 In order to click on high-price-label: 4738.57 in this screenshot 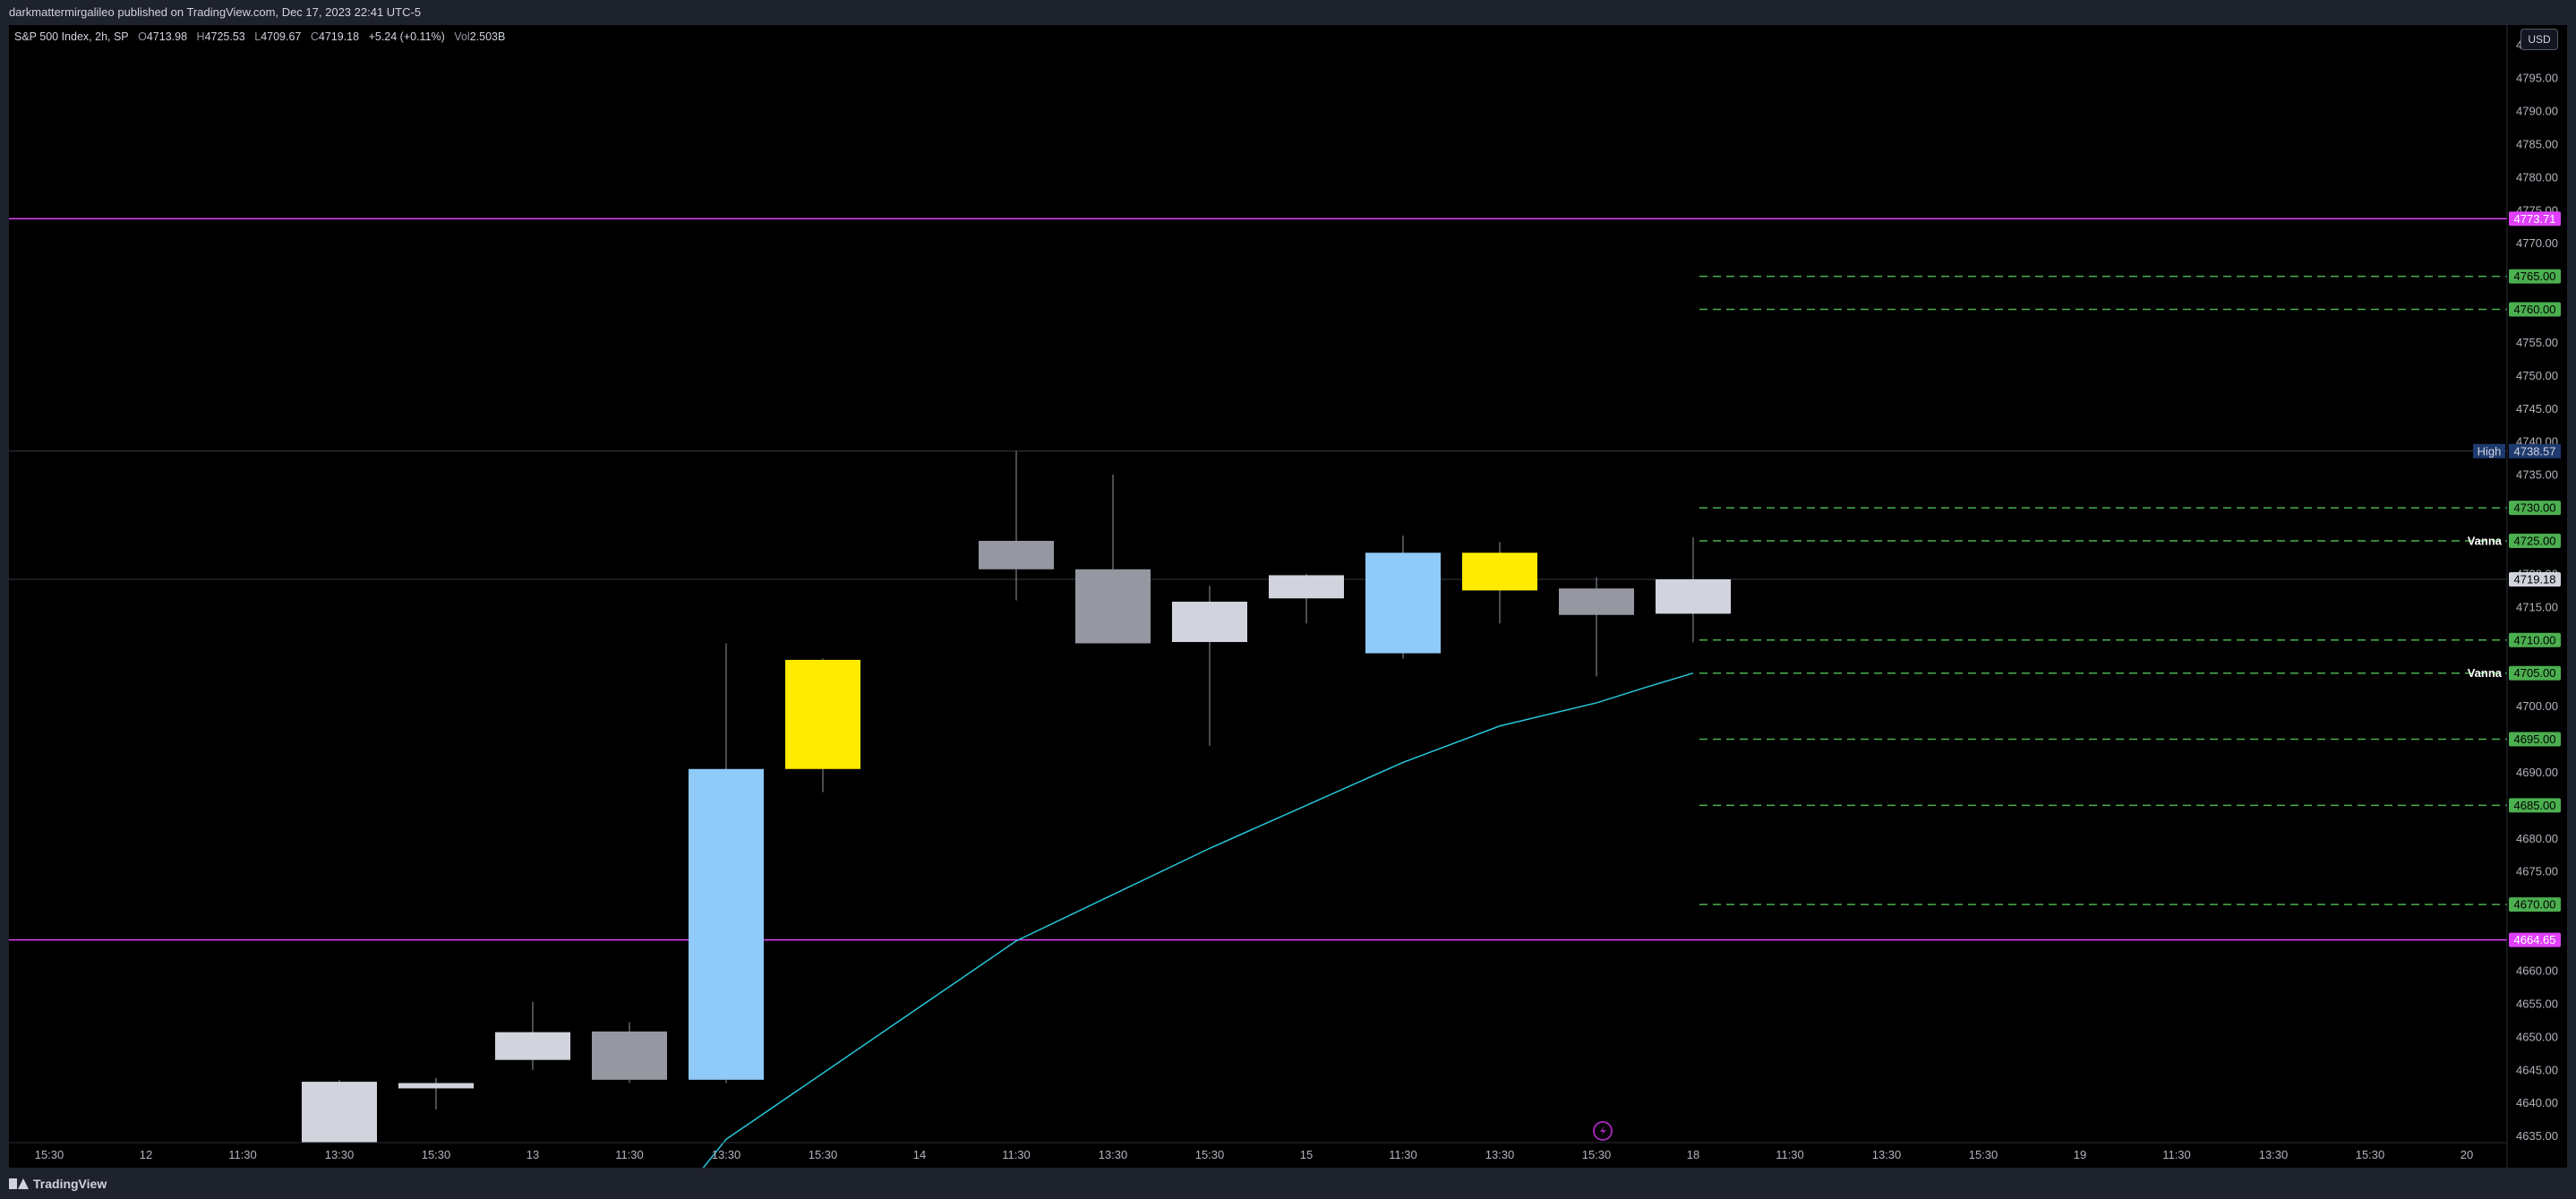, I will do `click(2535, 451)`.